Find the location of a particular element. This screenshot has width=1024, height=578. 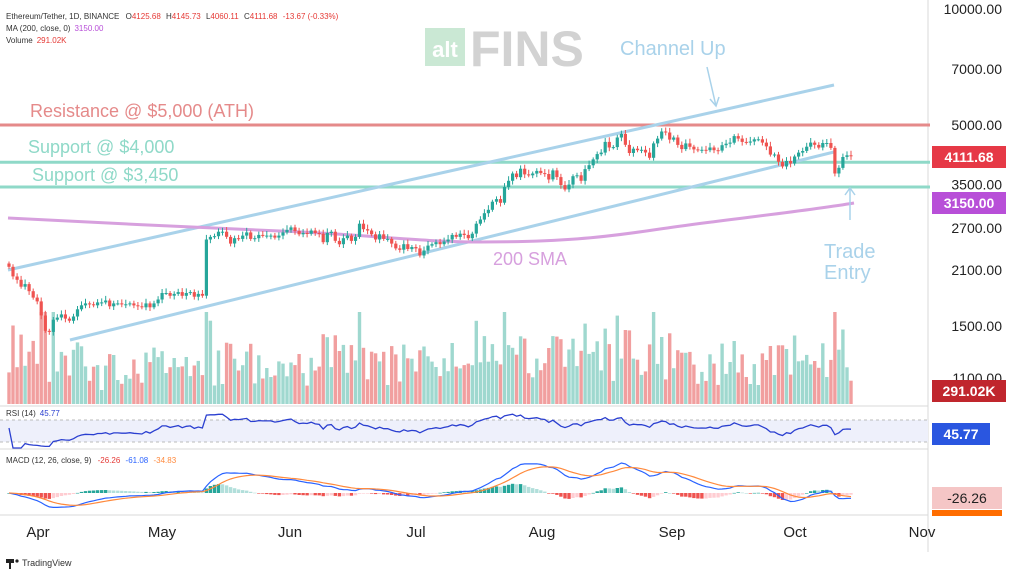

x-tick-label: Apr is located at coordinates (37, 532).